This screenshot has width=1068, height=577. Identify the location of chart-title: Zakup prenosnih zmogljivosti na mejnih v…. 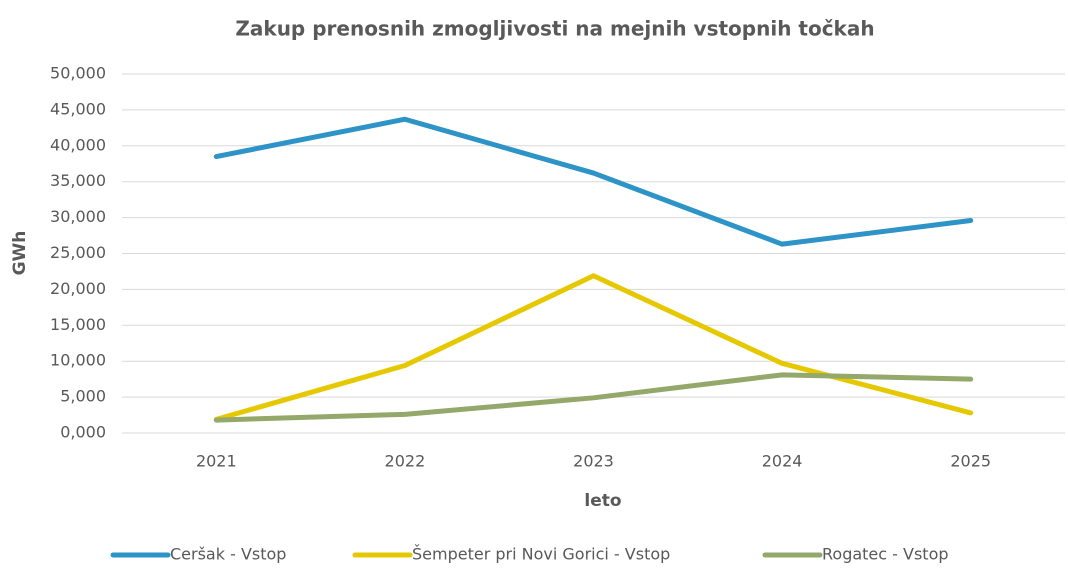
(554, 29).